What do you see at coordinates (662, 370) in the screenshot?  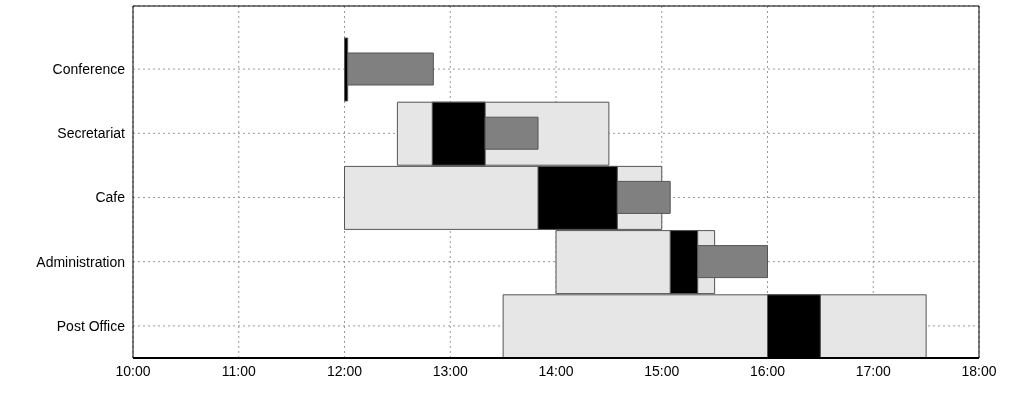 I see `x-tick-label: 15:00` at bounding box center [662, 370].